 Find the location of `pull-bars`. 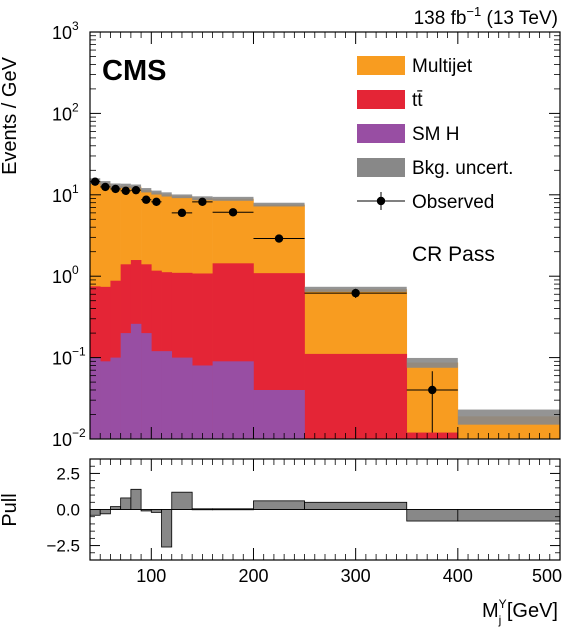

pull-bars is located at coordinates (325, 518).